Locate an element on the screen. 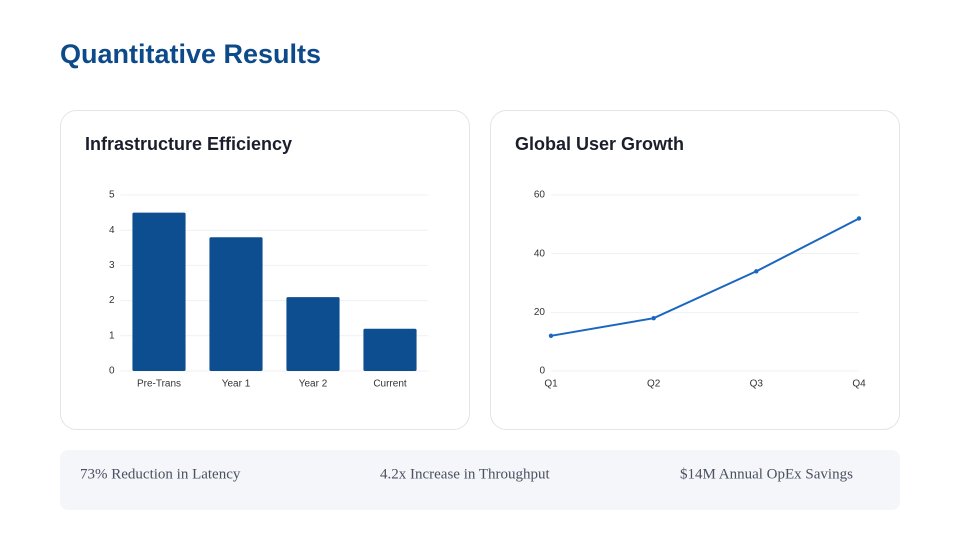 The width and height of the screenshot is (960, 540). x-tick-label: Q1 is located at coordinates (551, 384).